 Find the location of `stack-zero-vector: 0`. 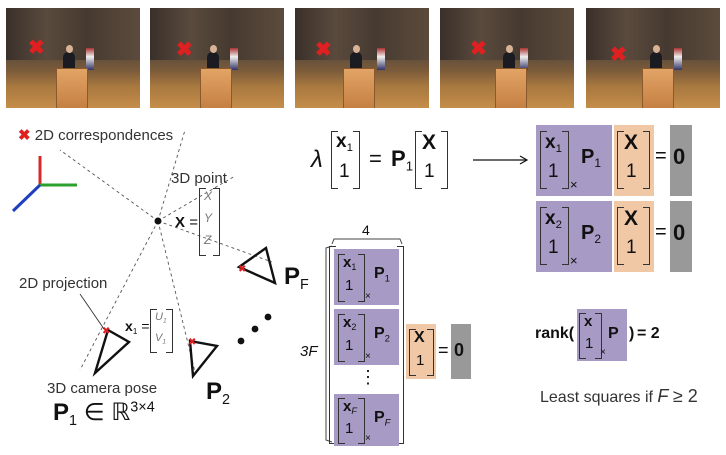

stack-zero-vector: 0 is located at coordinates (461, 351).